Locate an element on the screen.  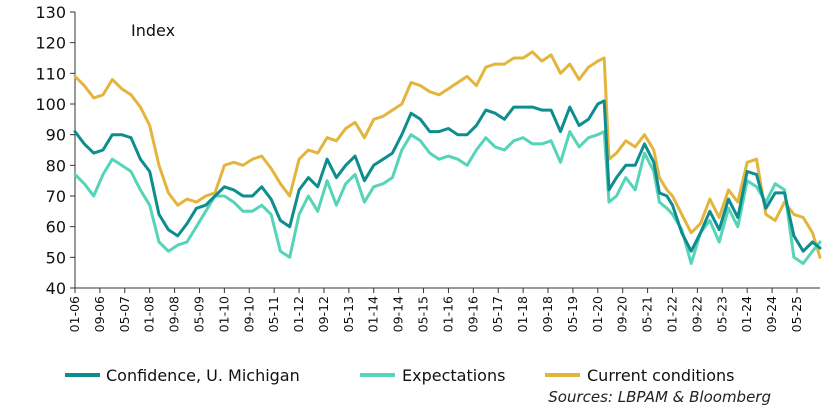
legend-label-confidence: Confidence, U. Michigan is located at coordinates (203, 375).